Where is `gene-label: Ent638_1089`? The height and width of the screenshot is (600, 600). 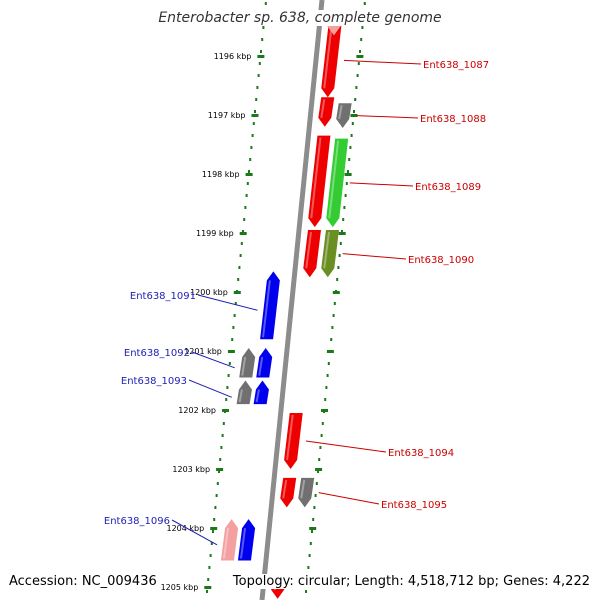
gene-label: Ent638_1089 is located at coordinates (448, 187).